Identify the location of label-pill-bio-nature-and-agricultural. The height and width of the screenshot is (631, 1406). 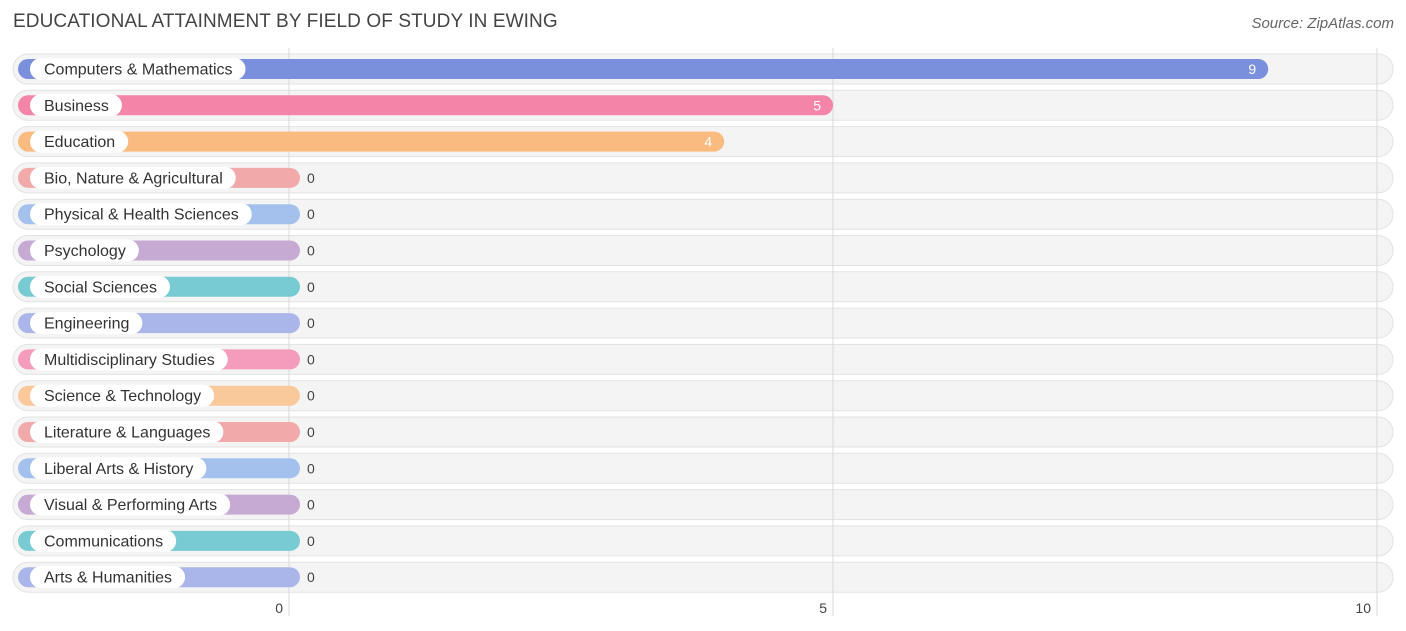
(133, 177).